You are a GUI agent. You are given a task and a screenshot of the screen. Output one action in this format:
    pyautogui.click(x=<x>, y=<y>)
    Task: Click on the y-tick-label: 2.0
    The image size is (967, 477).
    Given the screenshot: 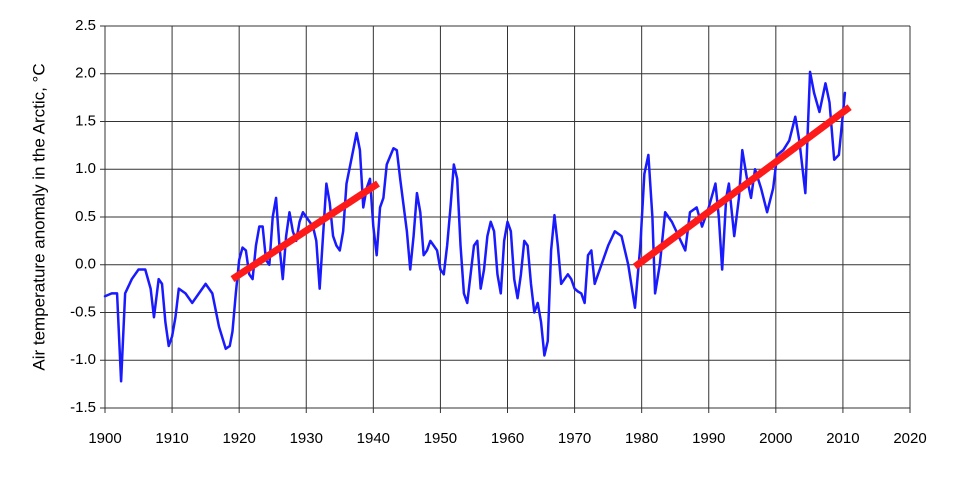 What is the action you would take?
    pyautogui.click(x=85, y=73)
    